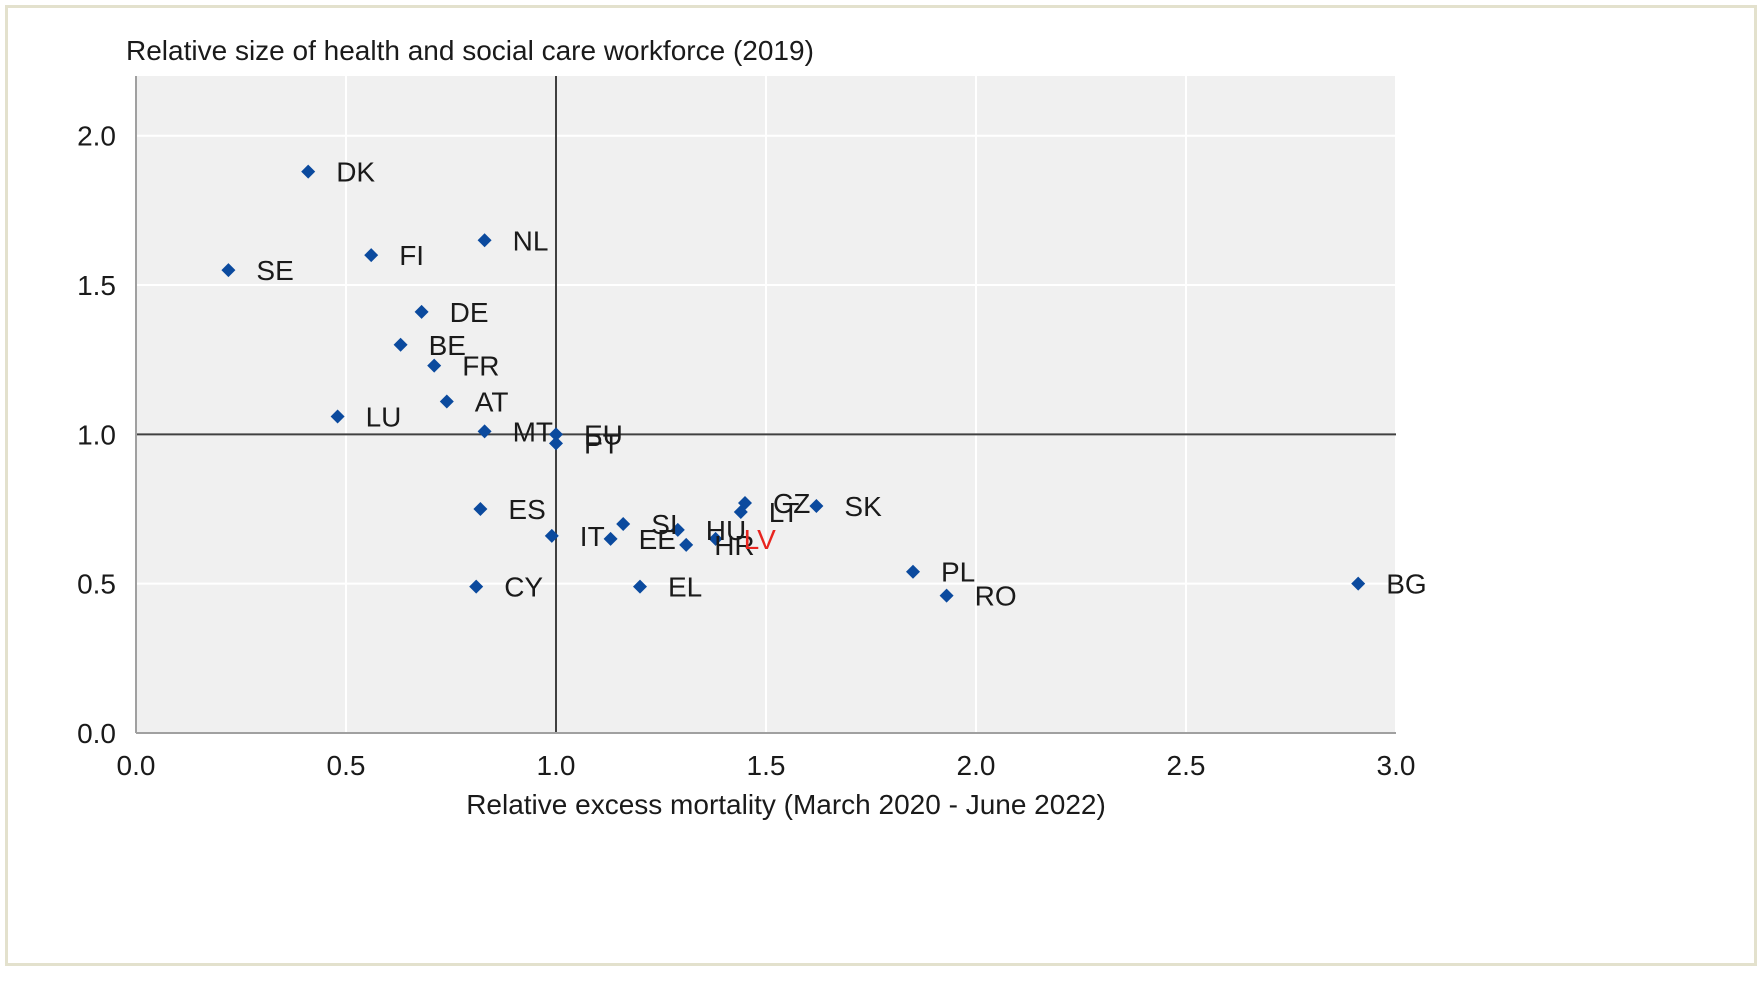 The width and height of the screenshot is (1763, 981). What do you see at coordinates (523, 587) in the screenshot?
I see `label-cy: CY` at bounding box center [523, 587].